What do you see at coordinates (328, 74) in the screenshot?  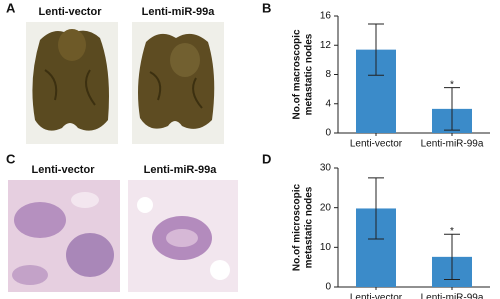 I see `y-tick-label: 8` at bounding box center [328, 74].